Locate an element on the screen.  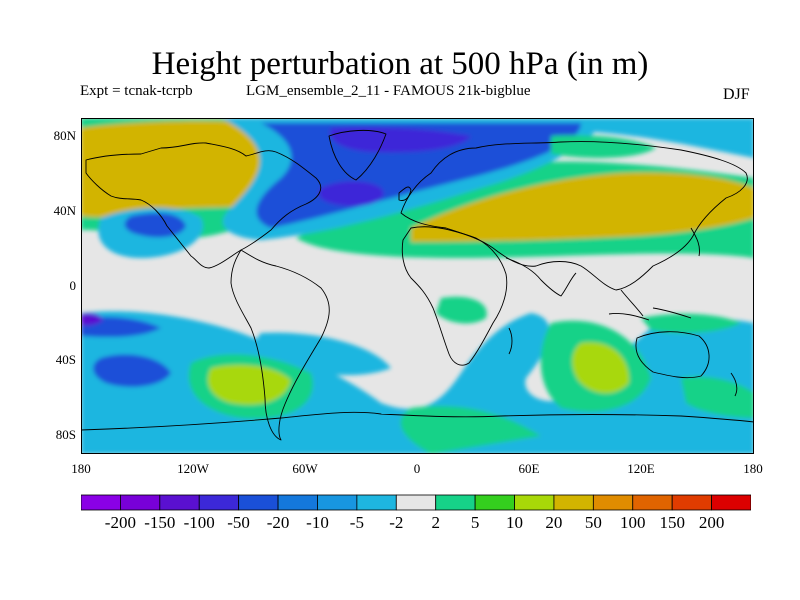
lat-tick-80s: 80S is located at coordinates (65, 434).